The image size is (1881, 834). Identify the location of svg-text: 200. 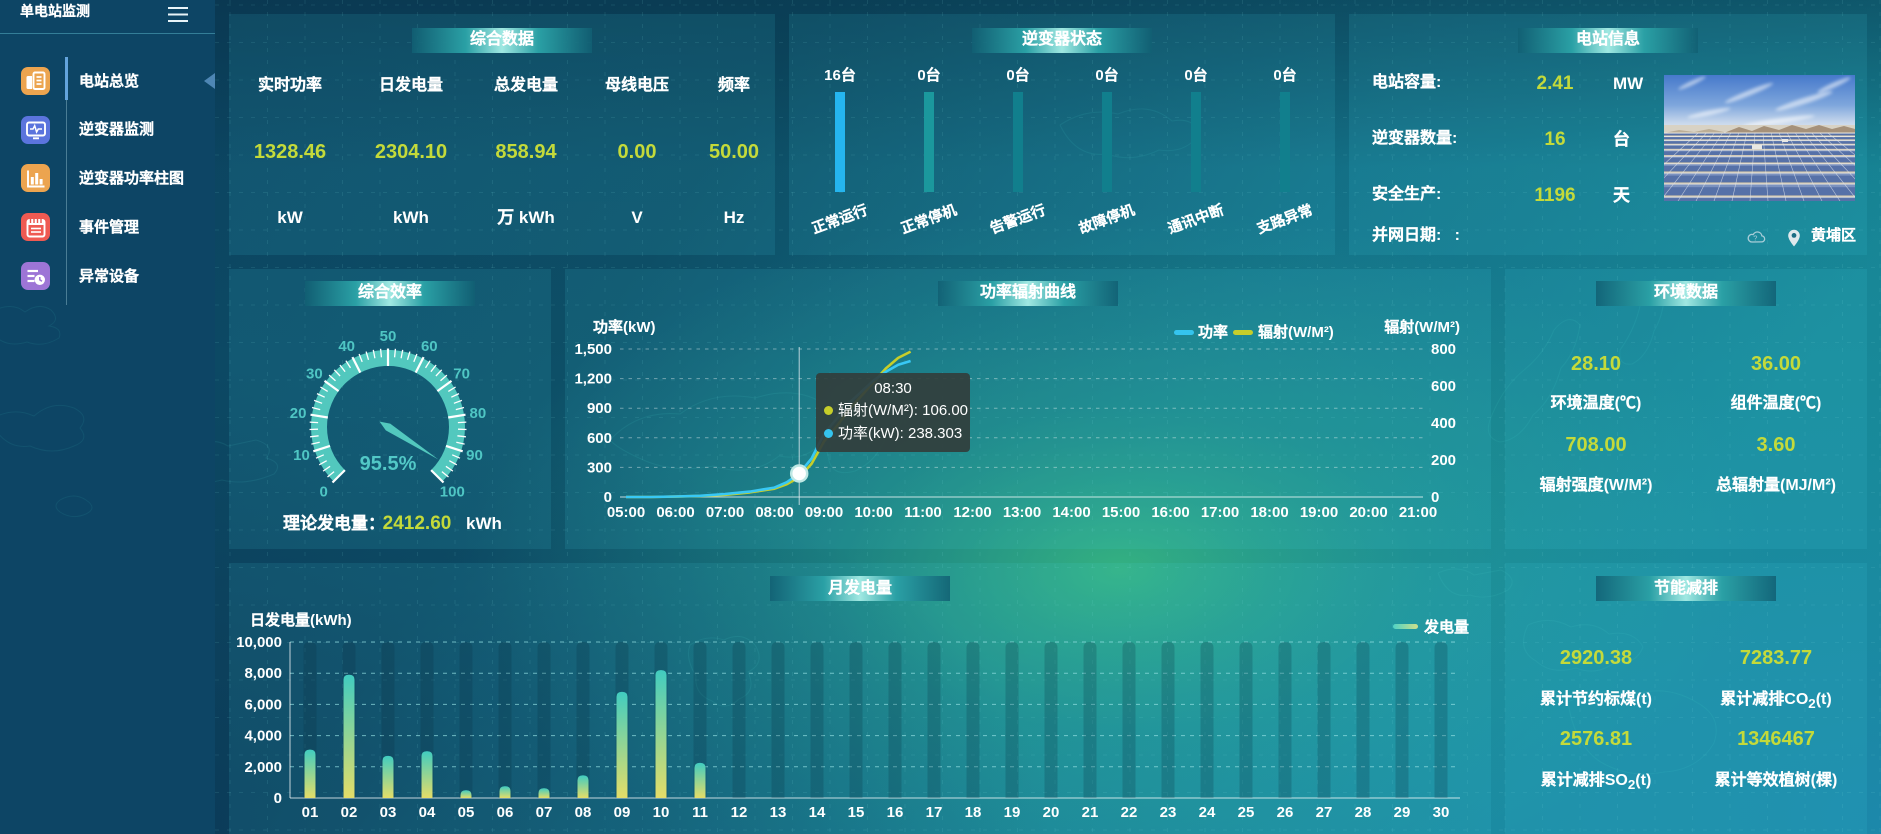
(1443, 460).